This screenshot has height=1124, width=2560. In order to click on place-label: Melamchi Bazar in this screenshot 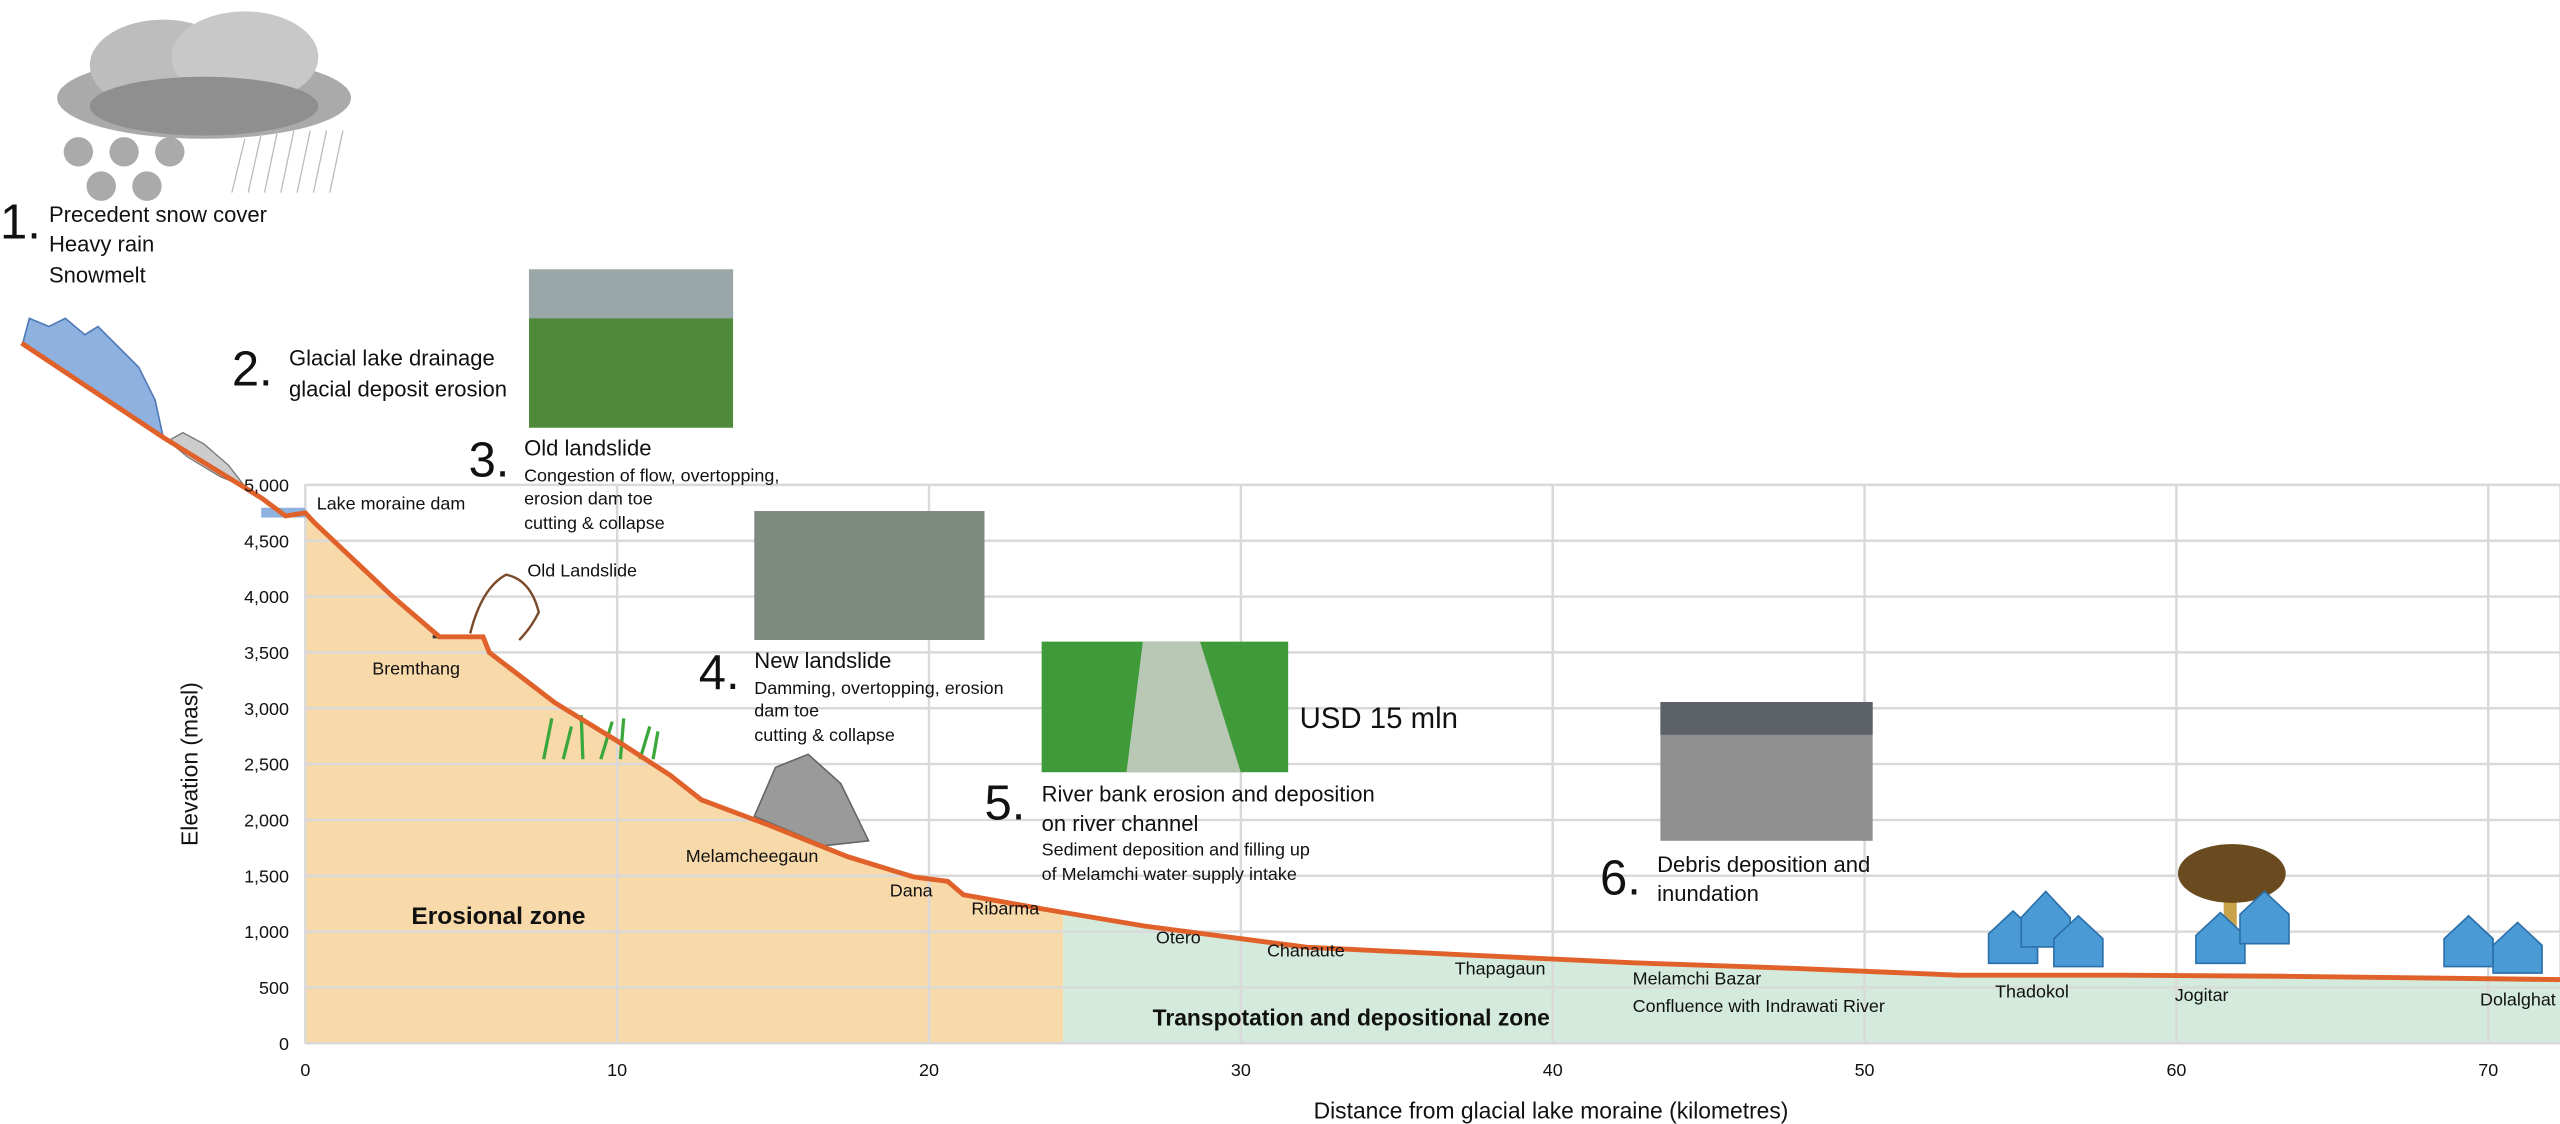, I will do `click(1697, 978)`.